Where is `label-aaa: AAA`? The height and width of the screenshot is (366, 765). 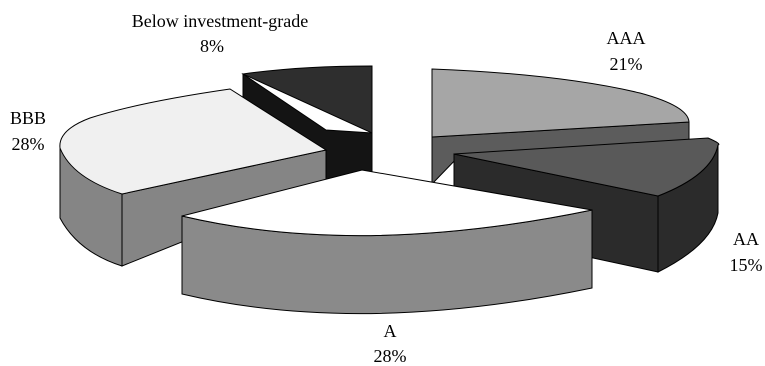
label-aaa: AAA is located at coordinates (626, 38).